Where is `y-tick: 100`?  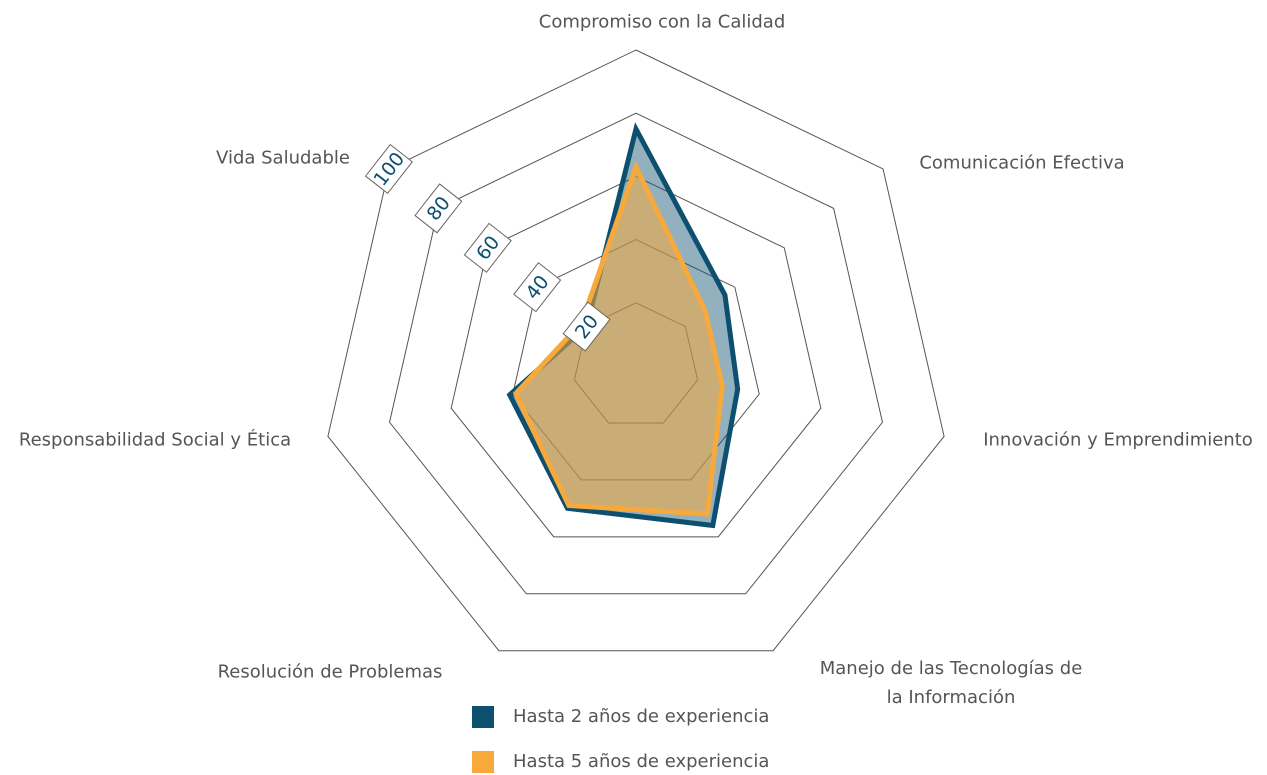 y-tick: 100 is located at coordinates (388, 169).